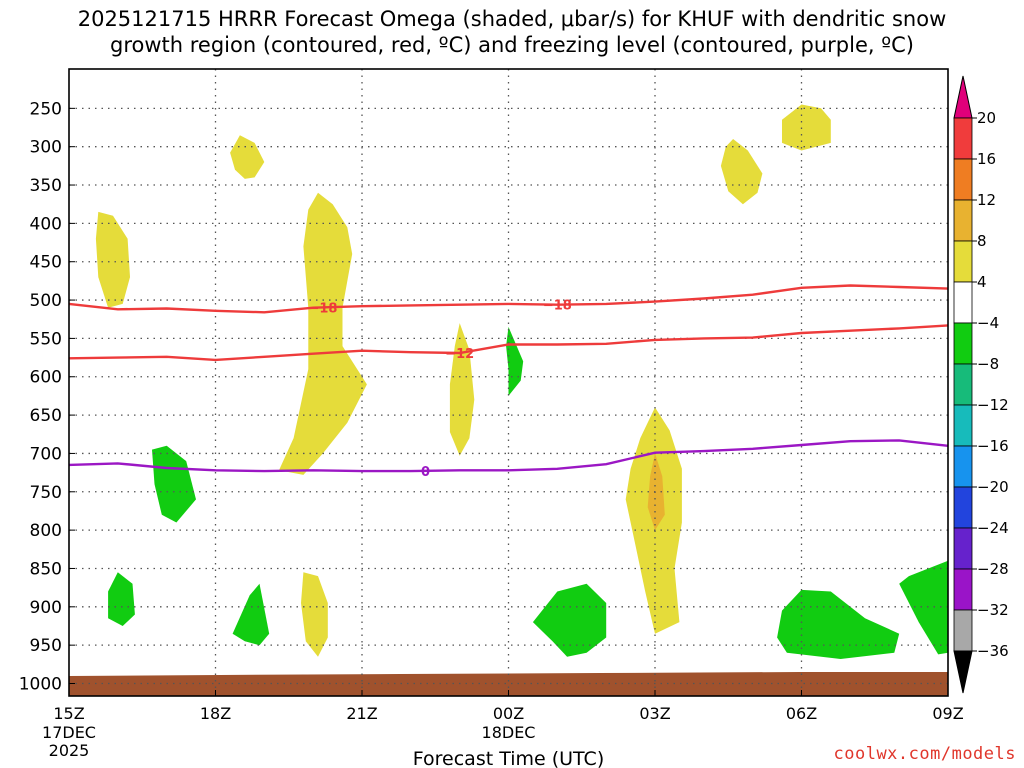 The height and width of the screenshot is (768, 1024). I want to click on ytick-label-950: 950, so click(46, 646).